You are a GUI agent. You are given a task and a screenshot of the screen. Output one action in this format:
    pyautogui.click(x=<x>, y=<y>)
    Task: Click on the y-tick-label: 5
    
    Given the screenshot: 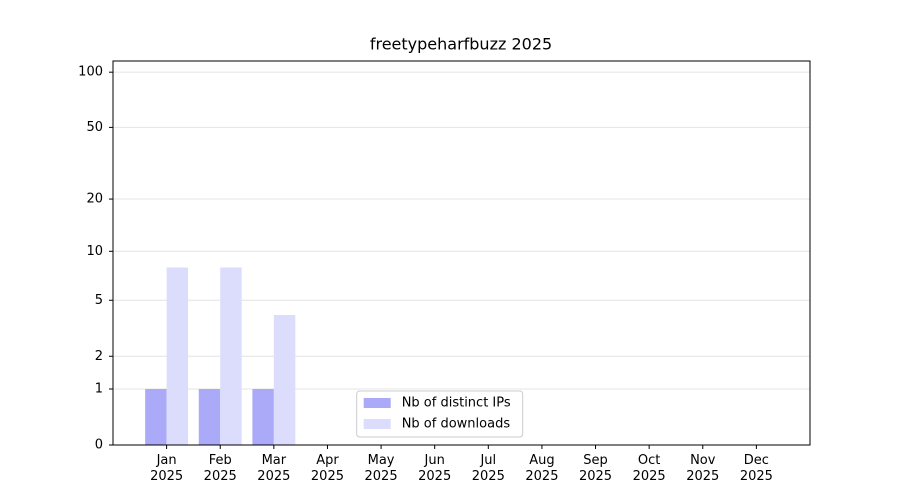 What is the action you would take?
    pyautogui.click(x=99, y=300)
    